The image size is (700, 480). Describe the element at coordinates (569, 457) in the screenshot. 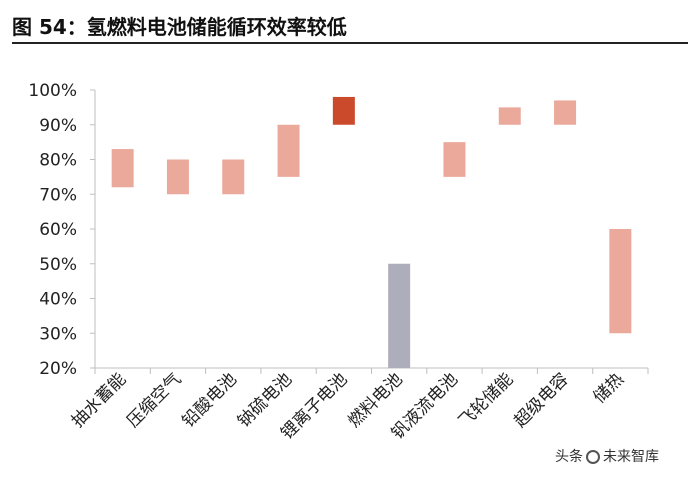

I see `watermark-prefix: 头条` at that location.